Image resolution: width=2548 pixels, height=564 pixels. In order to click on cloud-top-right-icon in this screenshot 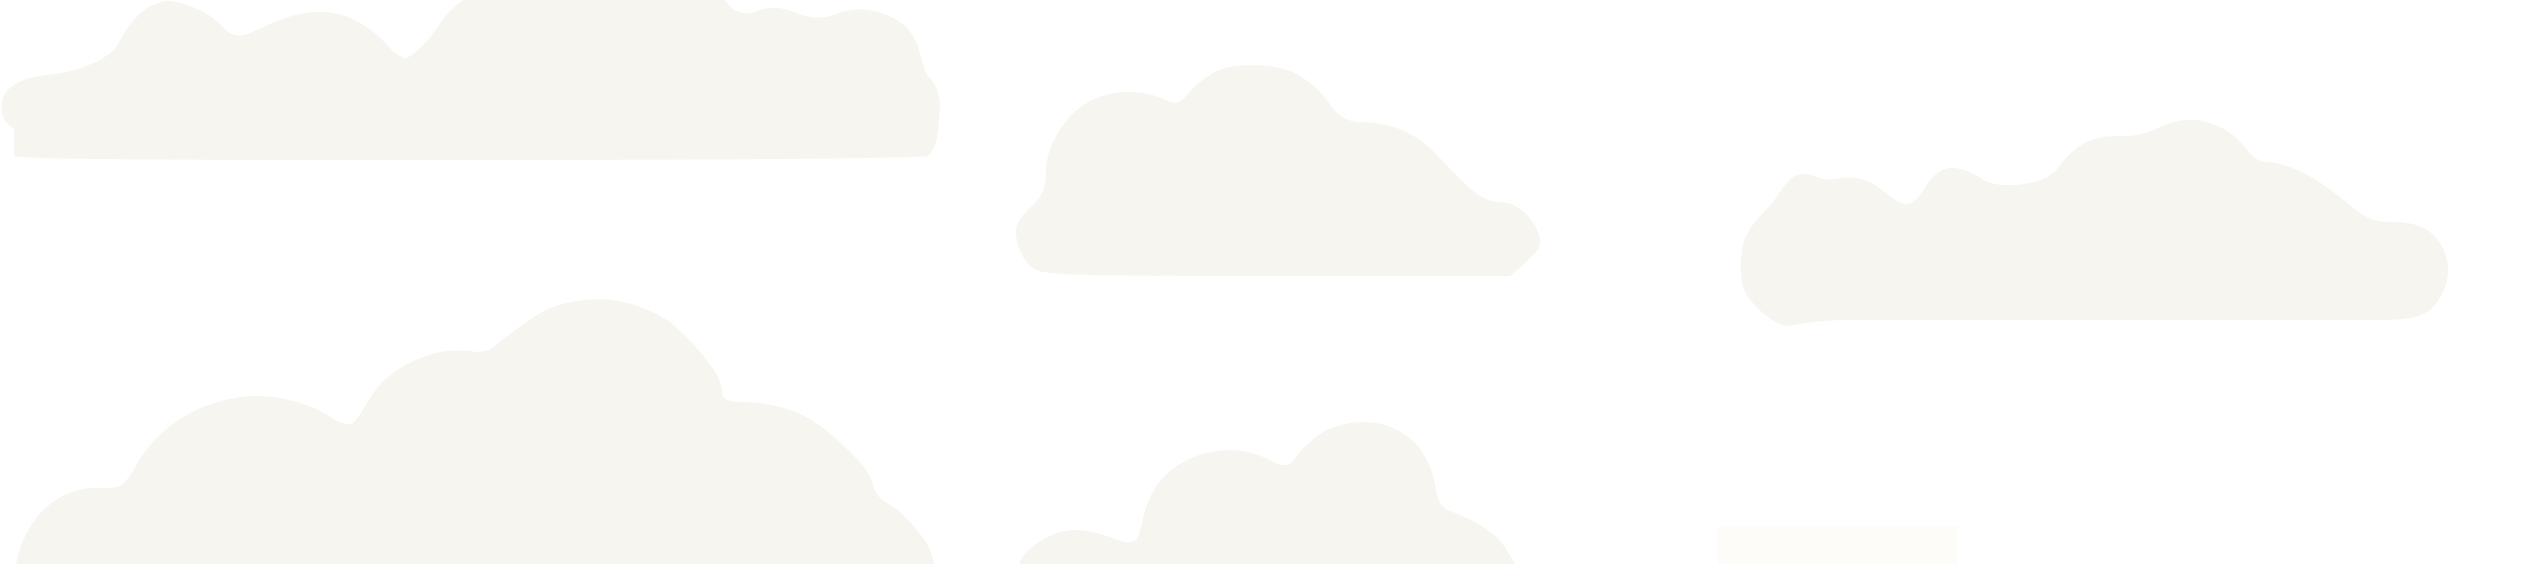, I will do `click(2094, 222)`.